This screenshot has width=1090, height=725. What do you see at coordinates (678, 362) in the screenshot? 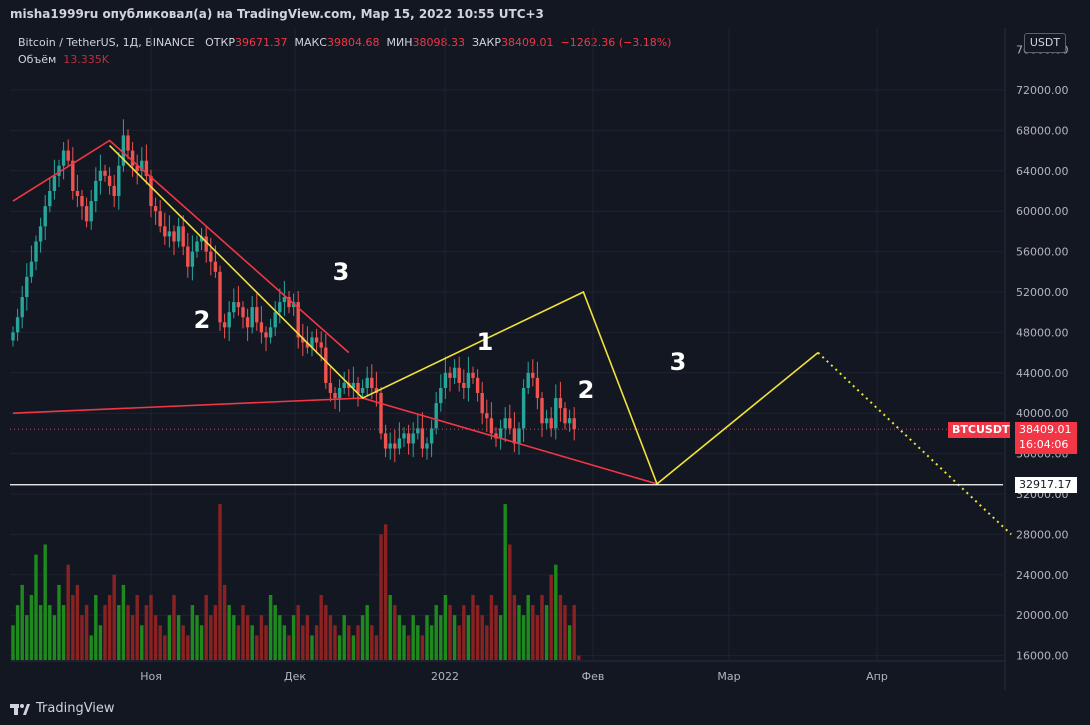
I see `wave-label: 3` at bounding box center [678, 362].